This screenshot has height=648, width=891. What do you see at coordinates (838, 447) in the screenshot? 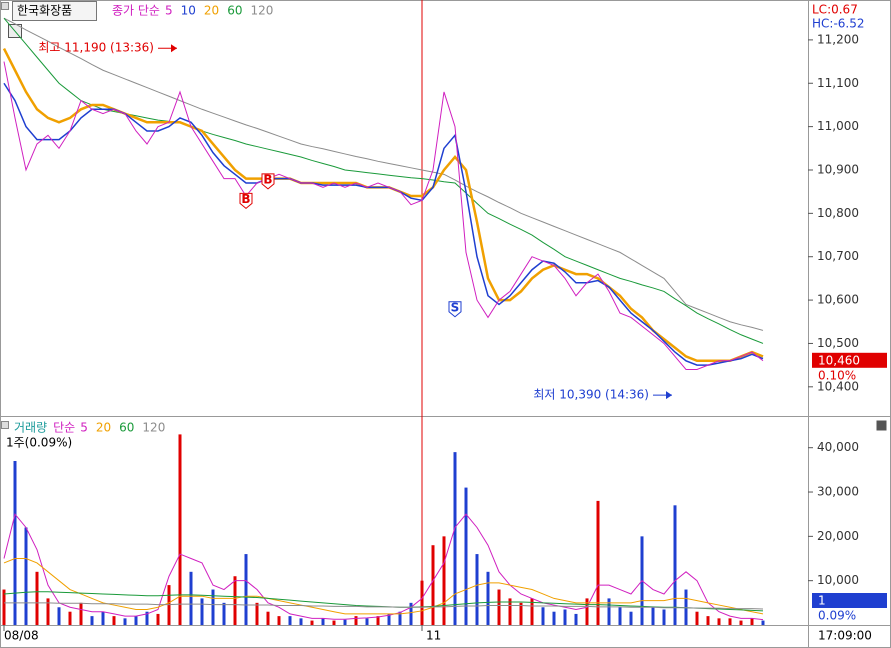
I see `y-tick-label: 40,000` at bounding box center [838, 447].